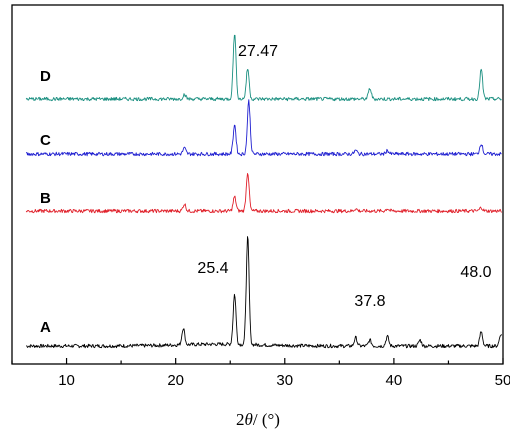 The height and width of the screenshot is (434, 510). What do you see at coordinates (45, 76) in the screenshot?
I see `series-label-D: D` at bounding box center [45, 76].